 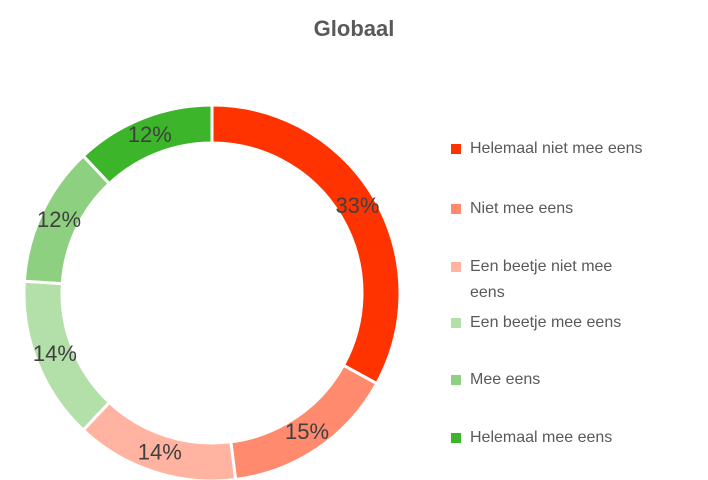 I want to click on legend-label: Helemaal mee eens, so click(x=541, y=437).